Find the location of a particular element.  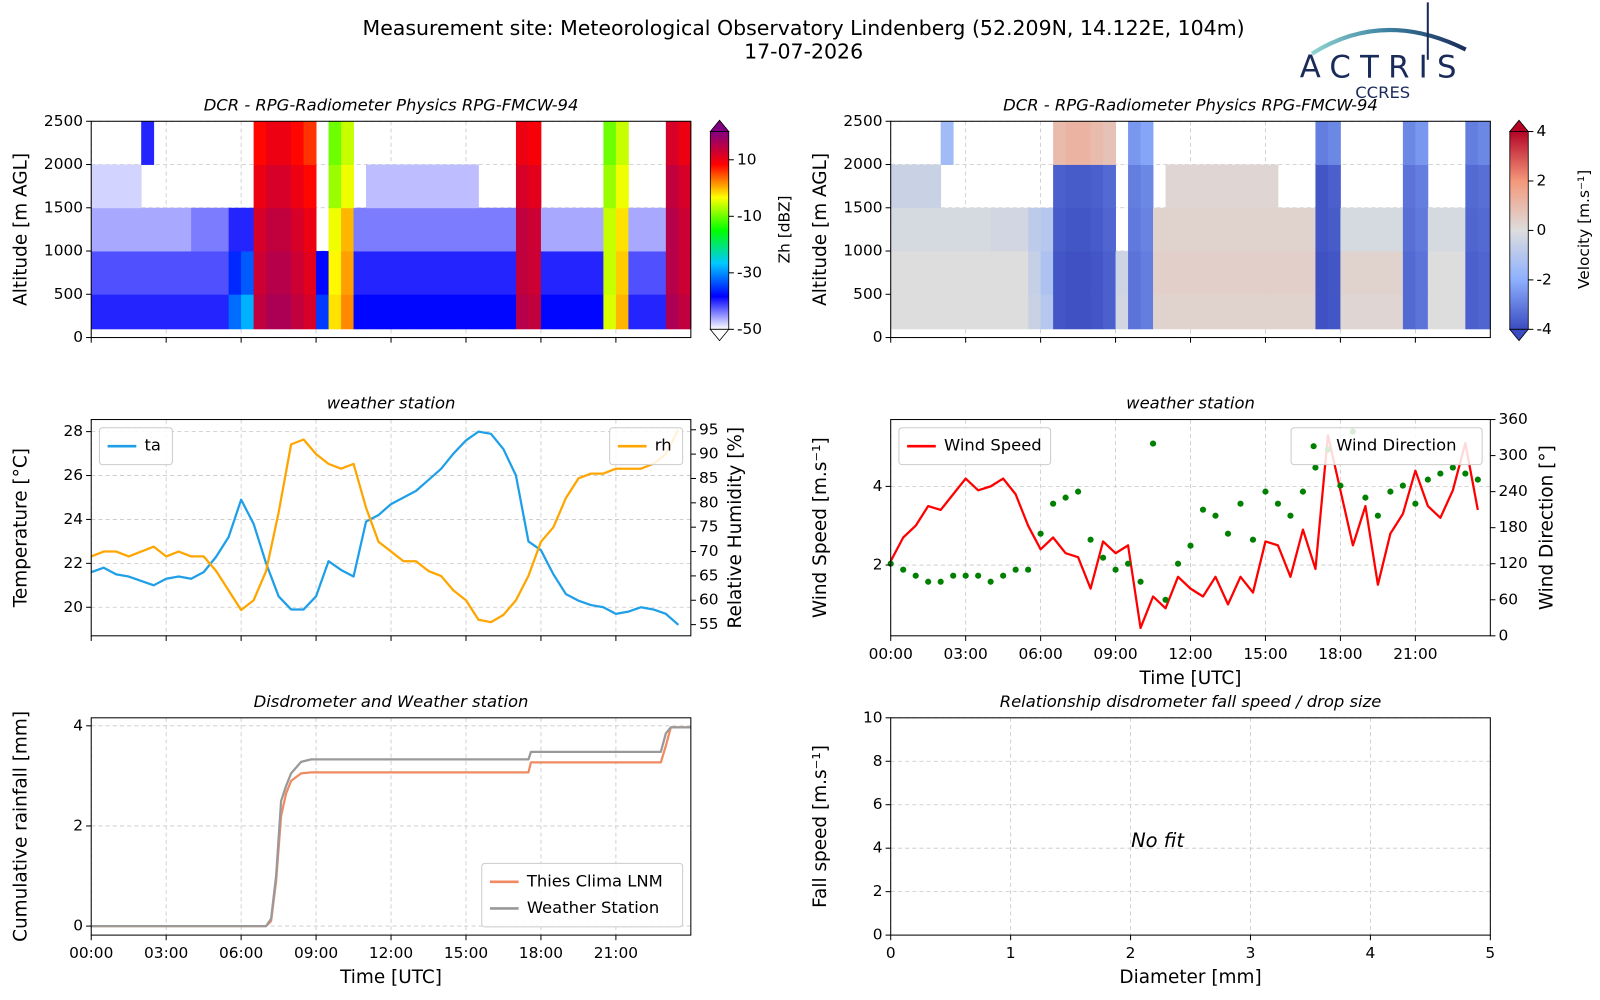

logo-subtitle: CCRES is located at coordinates (1382, 92).